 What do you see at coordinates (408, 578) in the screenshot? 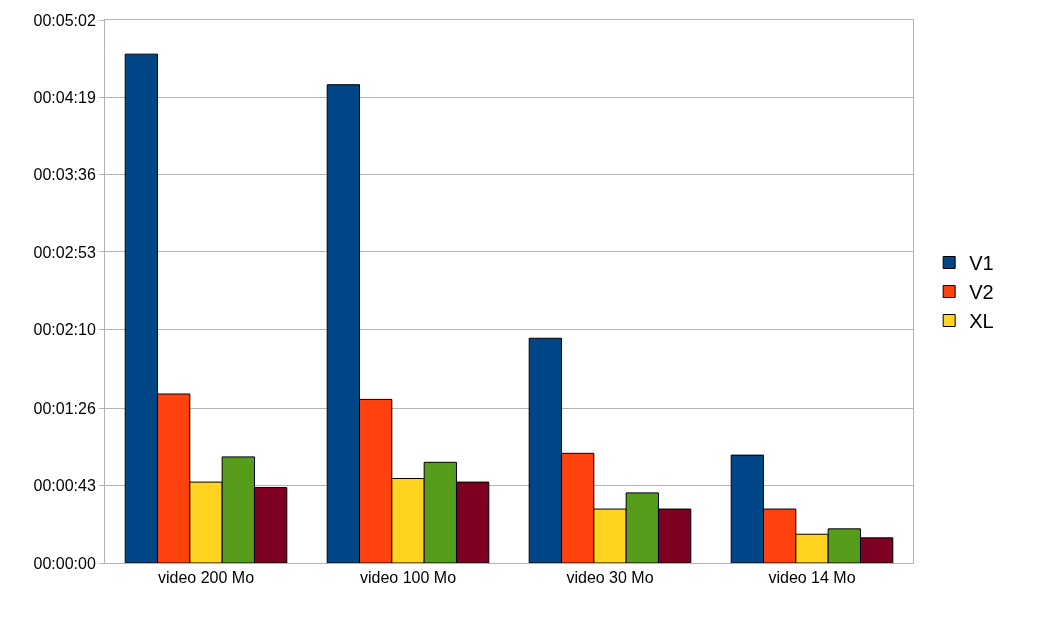
I see `x-tick-label: video 100 Mo` at bounding box center [408, 578].